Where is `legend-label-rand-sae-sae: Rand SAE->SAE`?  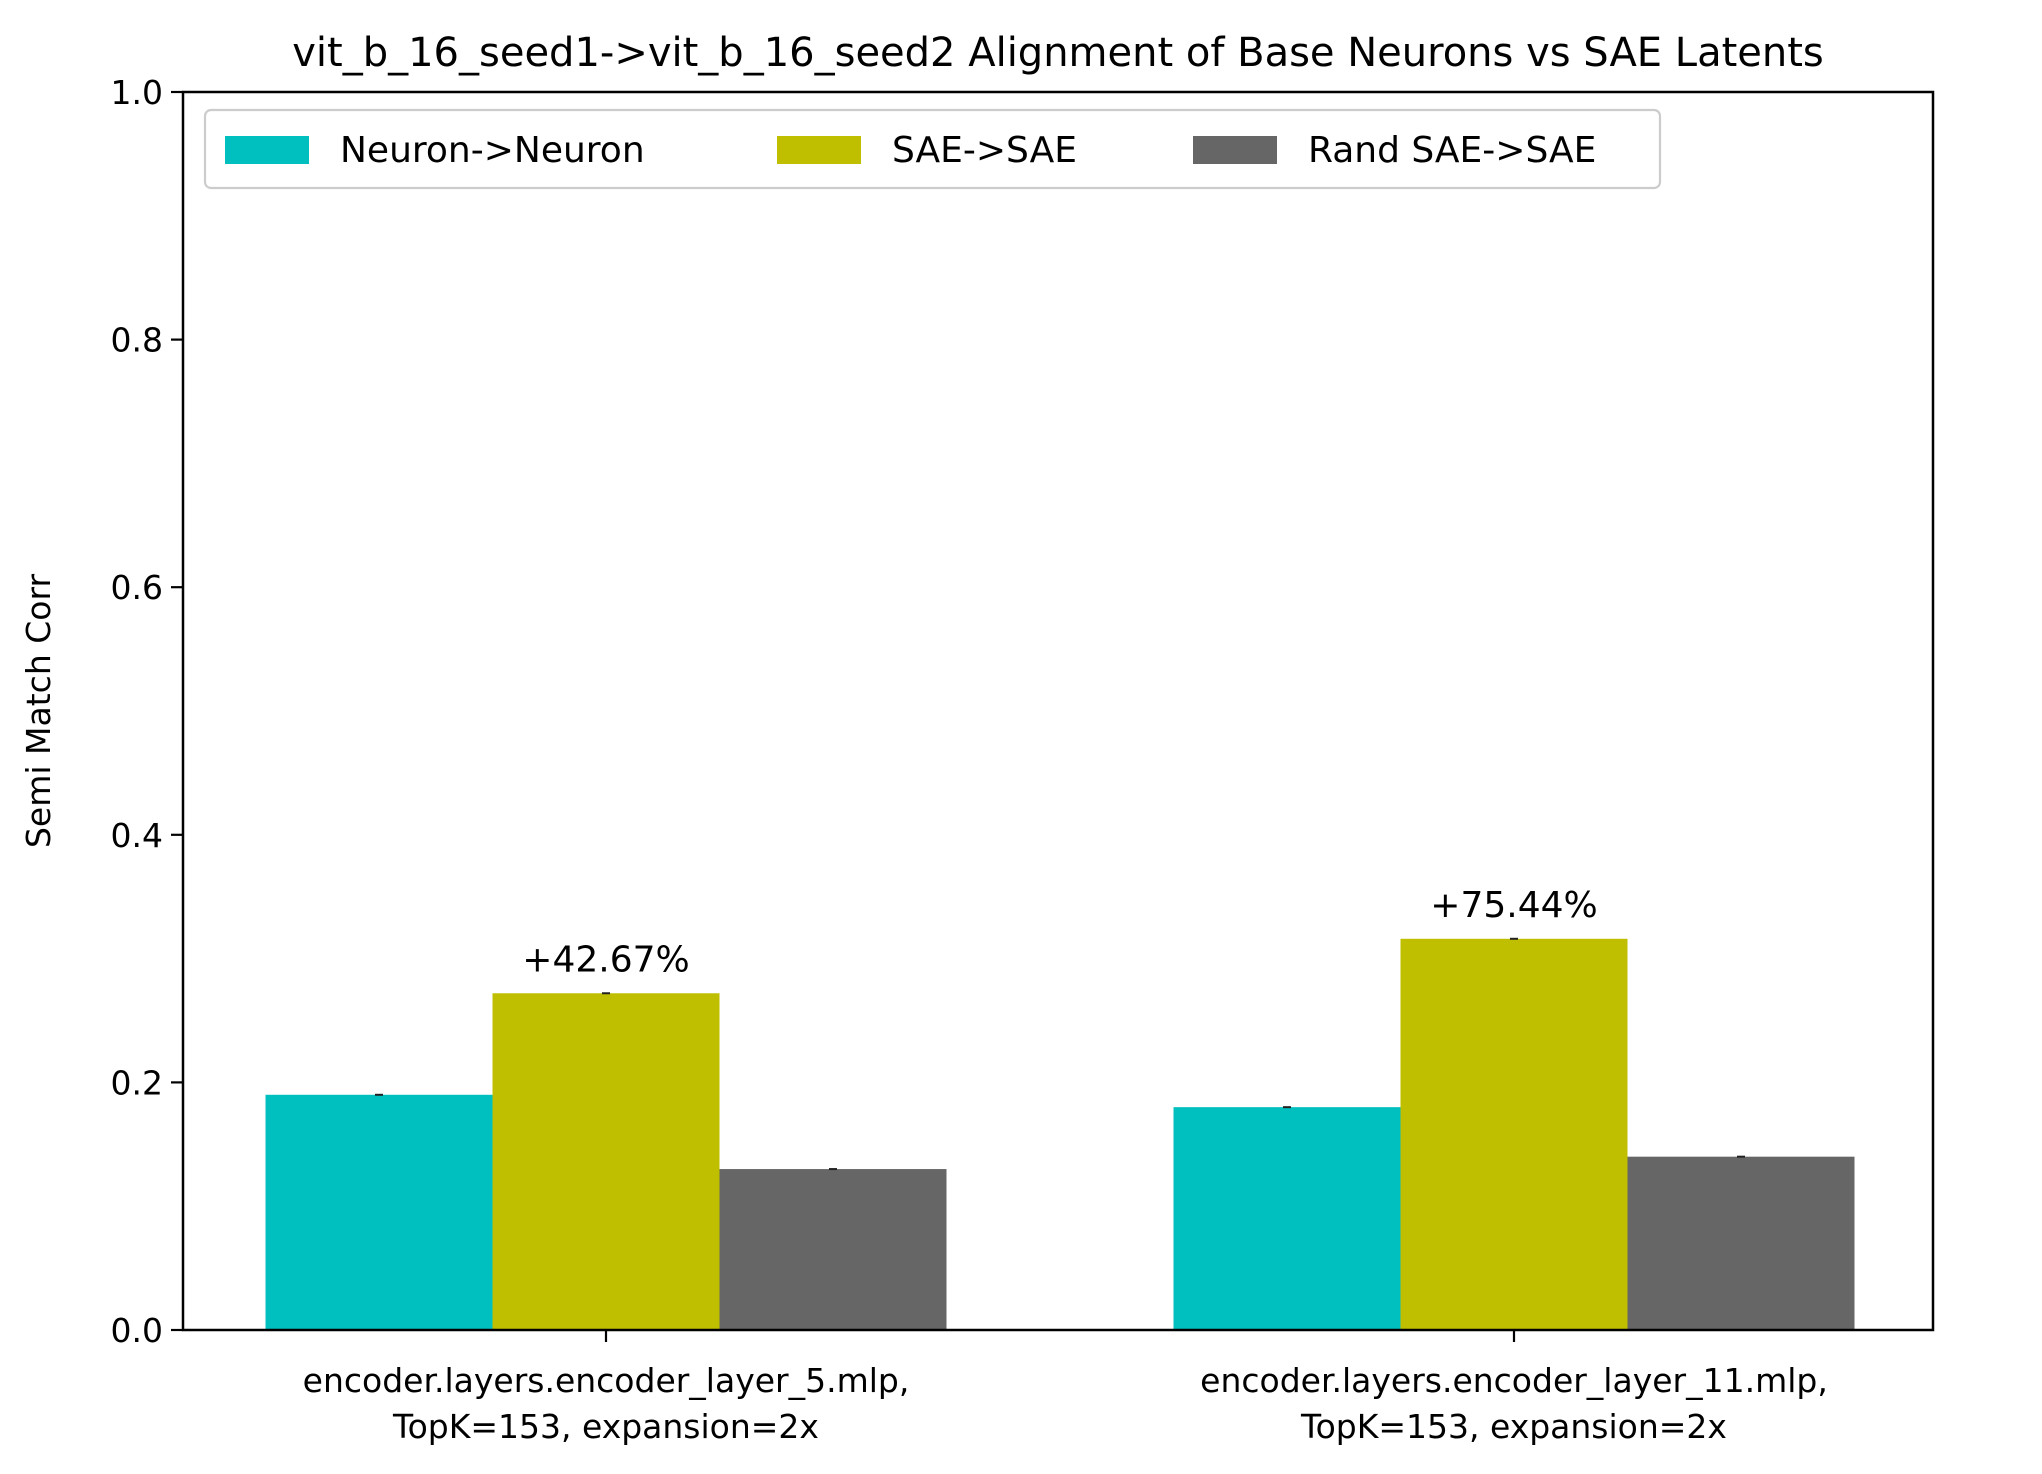 legend-label-rand-sae-sae: Rand SAE->SAE is located at coordinates (1452, 150).